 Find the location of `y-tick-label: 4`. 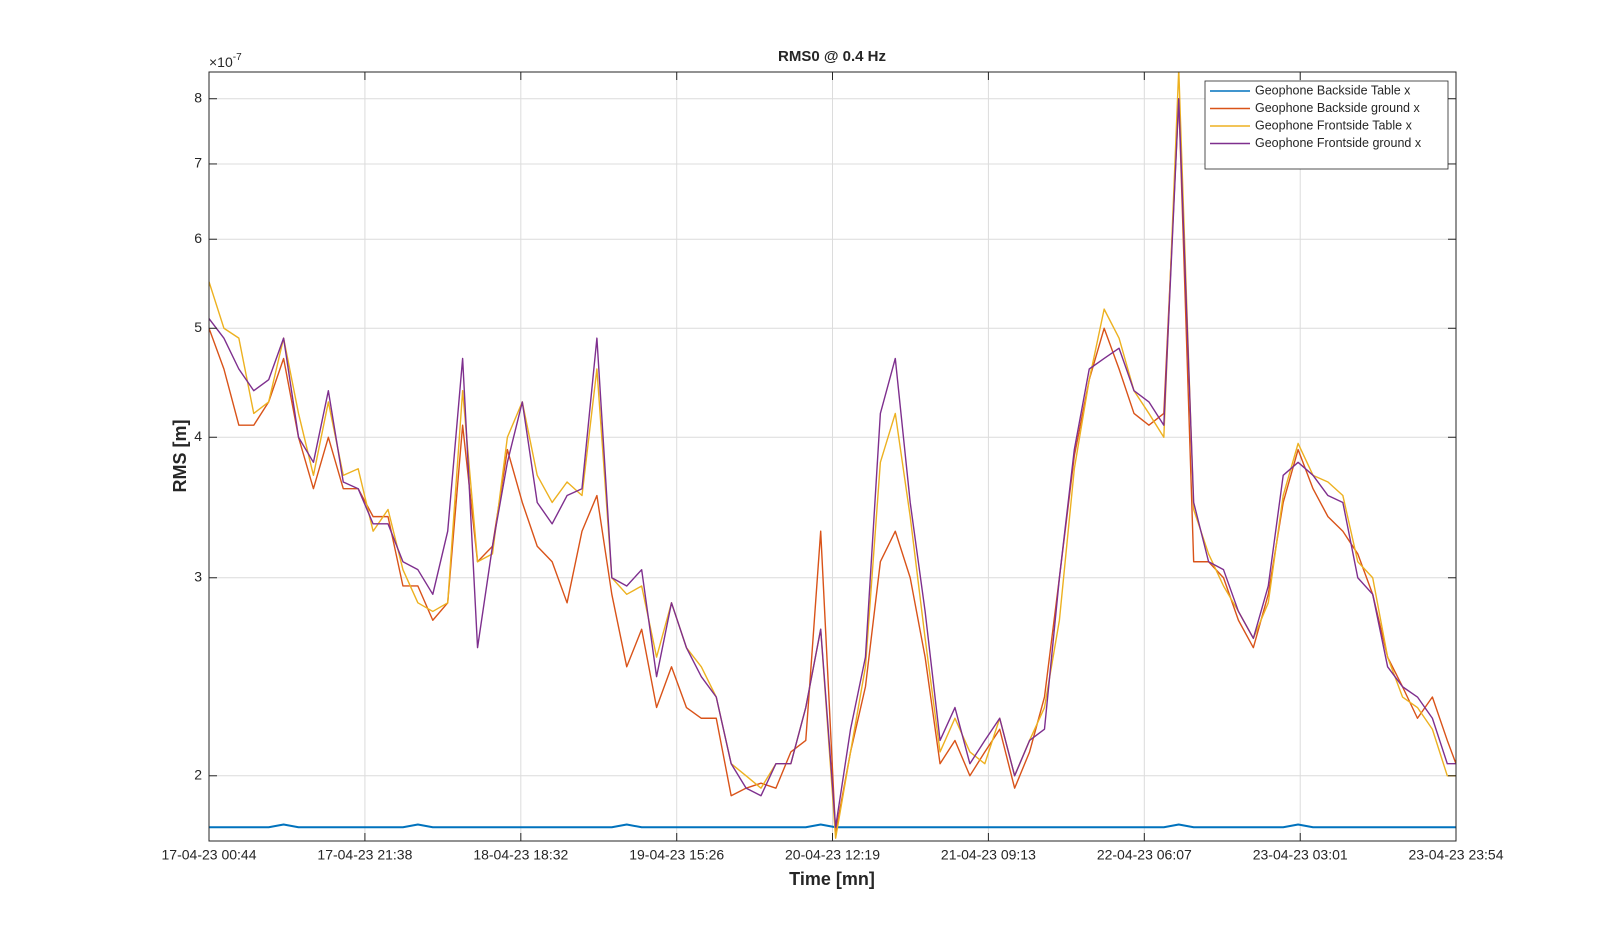

y-tick-label: 4 is located at coordinates (198, 436).